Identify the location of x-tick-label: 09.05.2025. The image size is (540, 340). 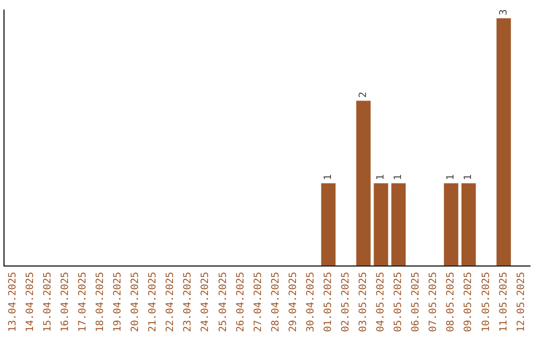
(468, 302).